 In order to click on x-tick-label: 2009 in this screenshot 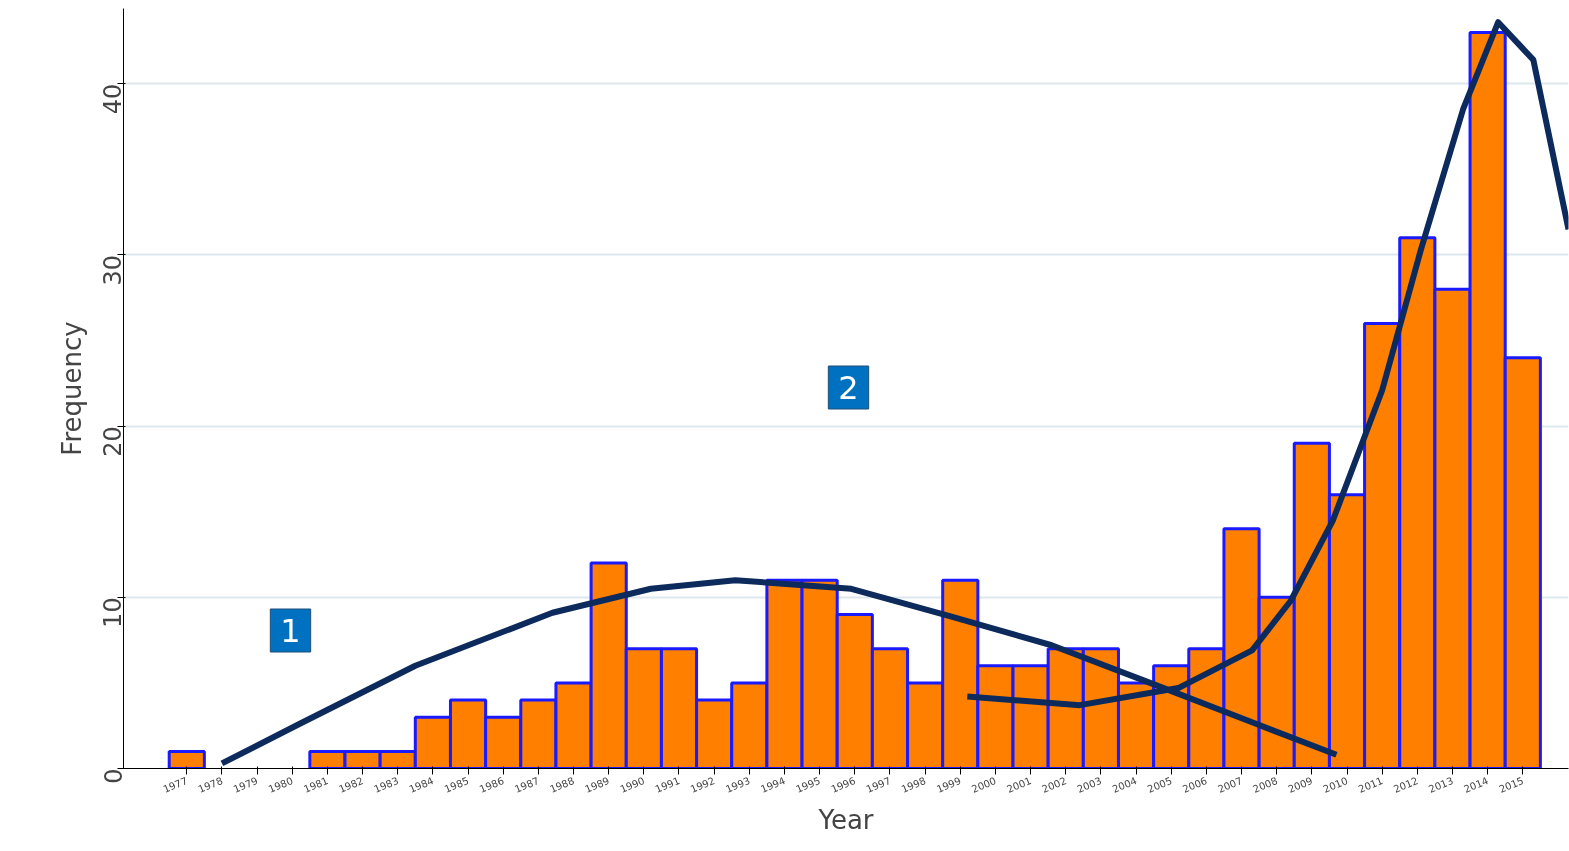, I will do `click(1300, 784)`.